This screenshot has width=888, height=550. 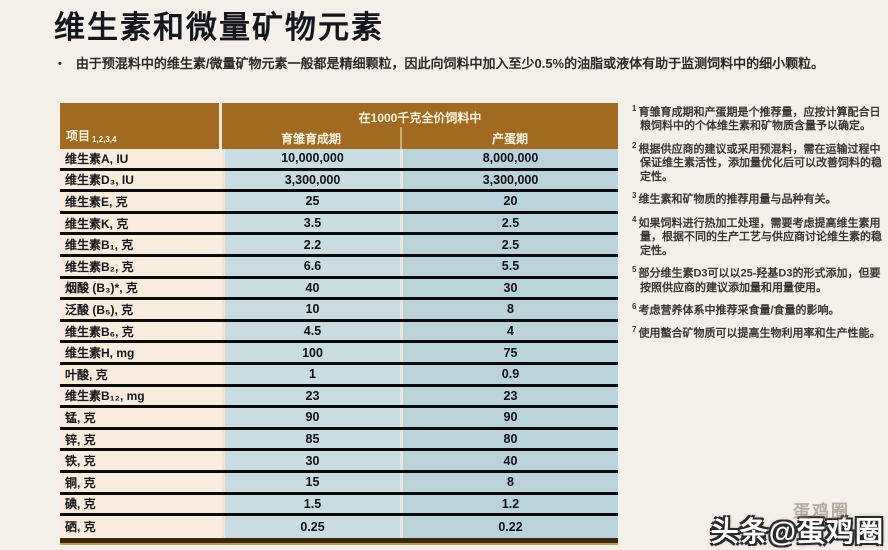 I want to click on cell-item-label: 维生素E, 克, so click(x=141, y=201).